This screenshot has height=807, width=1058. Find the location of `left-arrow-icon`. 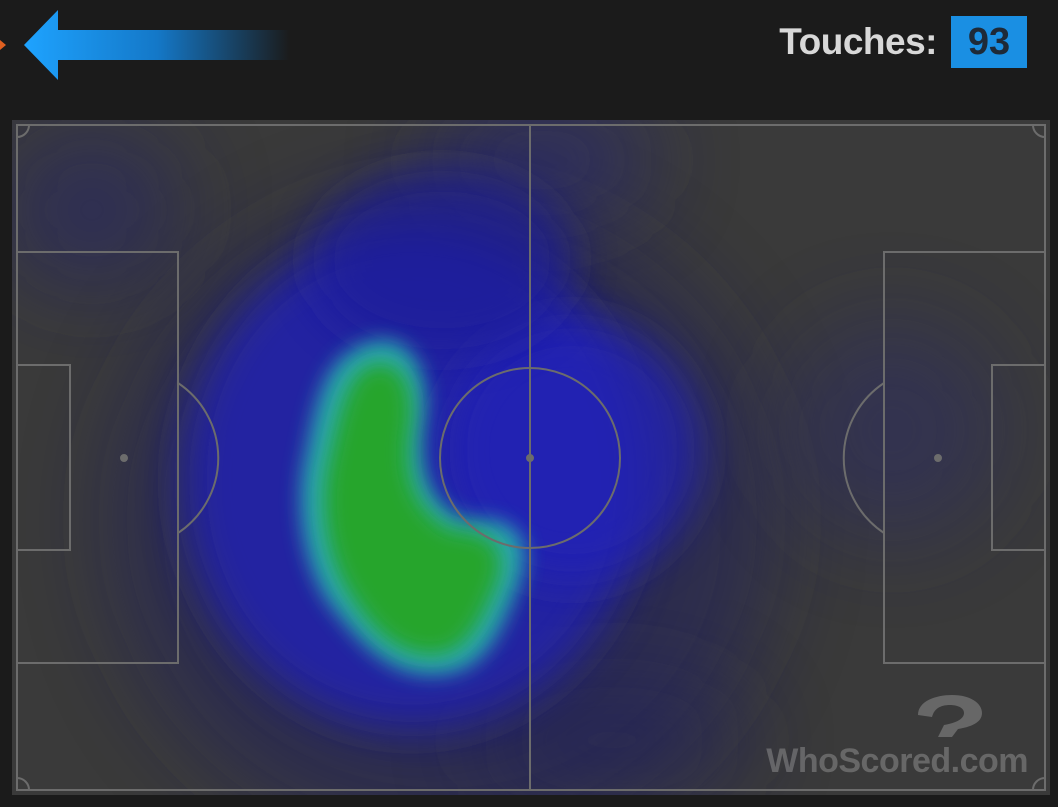

left-arrow-icon is located at coordinates (145, 45).